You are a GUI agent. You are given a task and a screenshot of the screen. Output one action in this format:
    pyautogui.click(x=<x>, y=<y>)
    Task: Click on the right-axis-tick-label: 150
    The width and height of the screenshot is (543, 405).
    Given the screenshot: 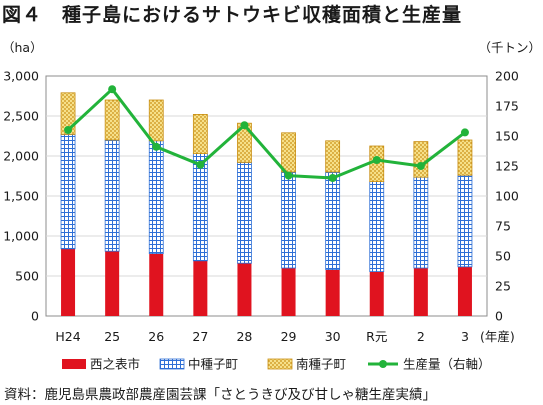 What is the action you would take?
    pyautogui.click(x=507, y=136)
    